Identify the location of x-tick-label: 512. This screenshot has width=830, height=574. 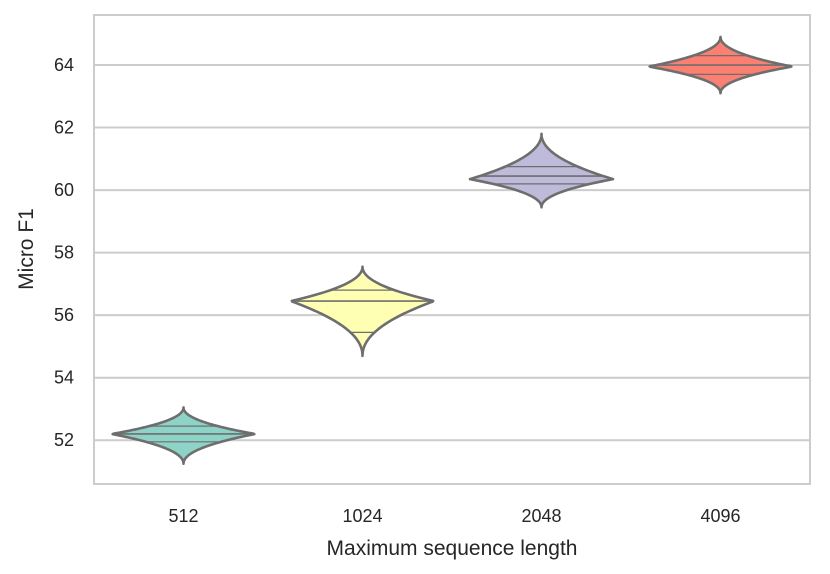
(183, 516).